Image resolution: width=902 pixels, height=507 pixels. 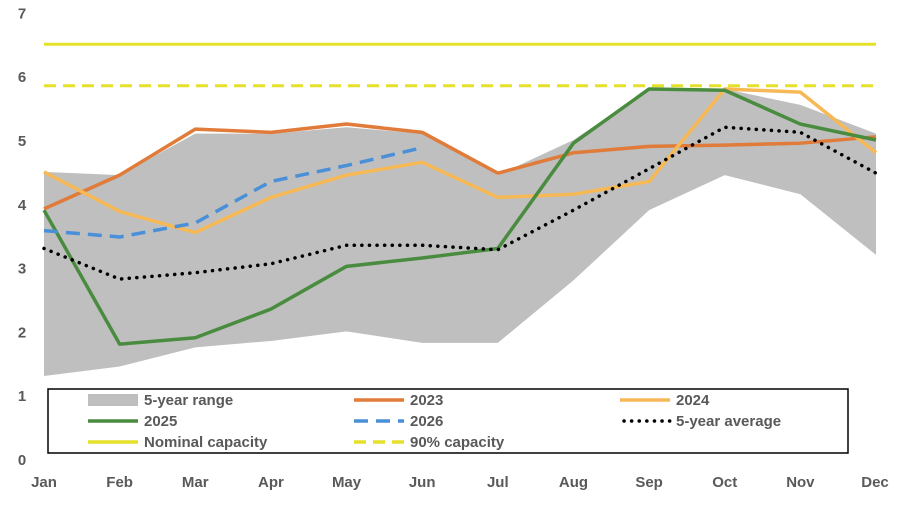 I want to click on y-tick-label: 3, so click(x=22, y=269).